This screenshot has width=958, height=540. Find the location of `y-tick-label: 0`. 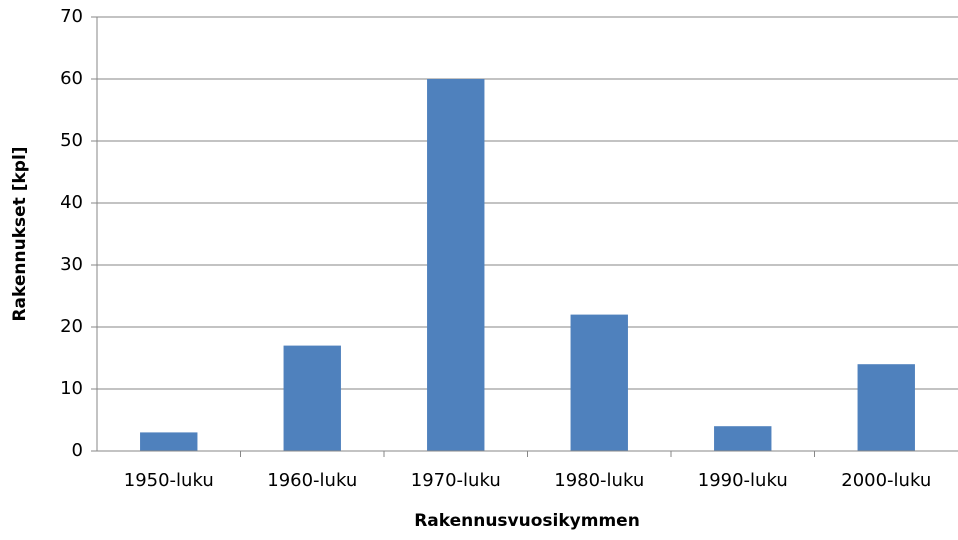

y-tick-label: 0 is located at coordinates (77, 450).